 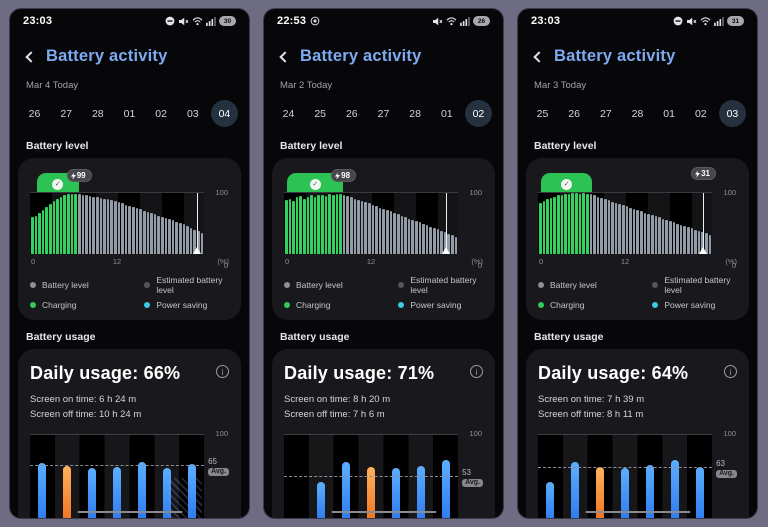 What do you see at coordinates (678, 21) in the screenshot?
I see `dnd-icon` at bounding box center [678, 21].